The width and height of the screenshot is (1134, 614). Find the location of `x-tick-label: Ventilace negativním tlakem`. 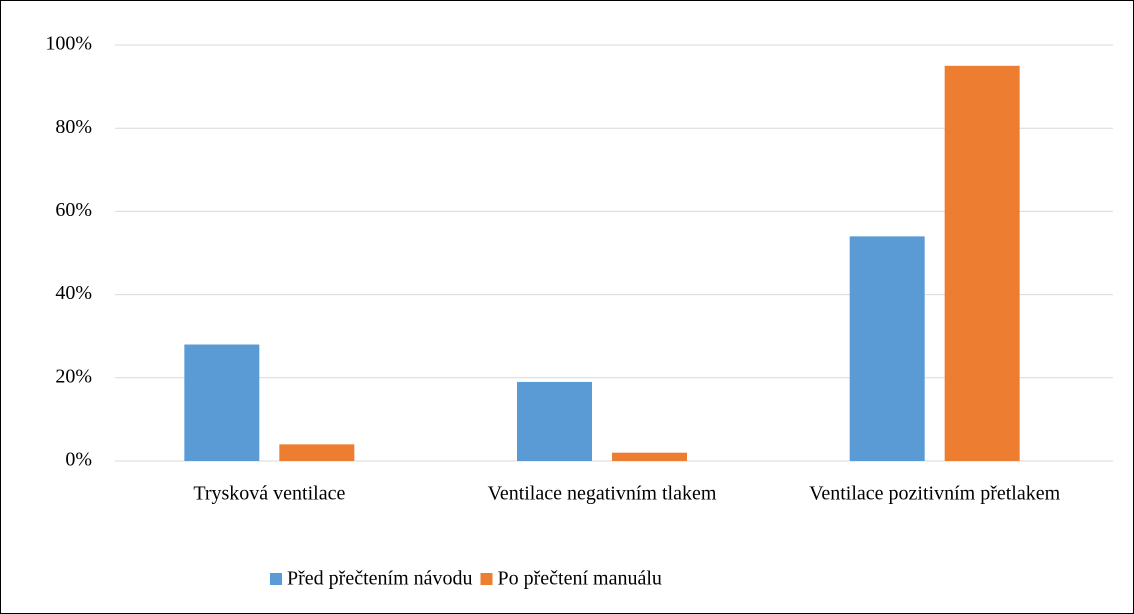

x-tick-label: Ventilace negativním tlakem is located at coordinates (602, 494).